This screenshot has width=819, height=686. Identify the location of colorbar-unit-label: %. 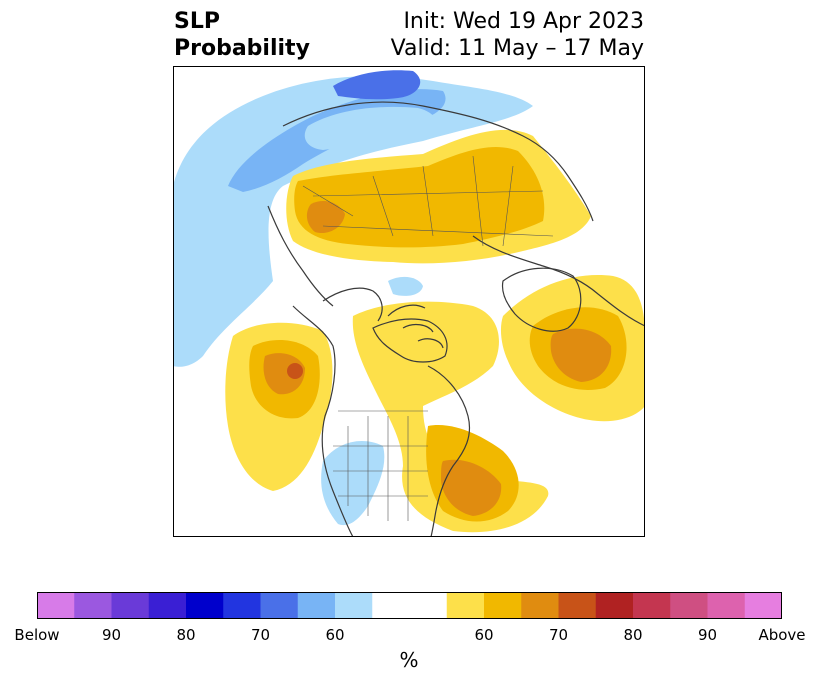
(409, 660).